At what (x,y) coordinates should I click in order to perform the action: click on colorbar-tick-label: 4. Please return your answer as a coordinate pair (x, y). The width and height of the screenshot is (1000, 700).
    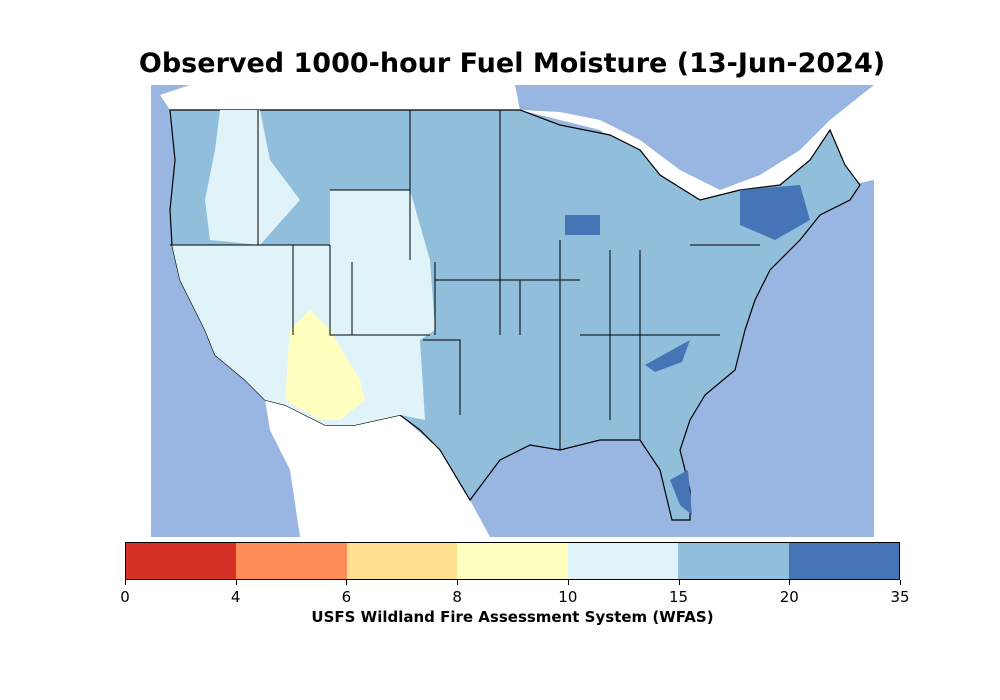
    Looking at the image, I should click on (235, 597).